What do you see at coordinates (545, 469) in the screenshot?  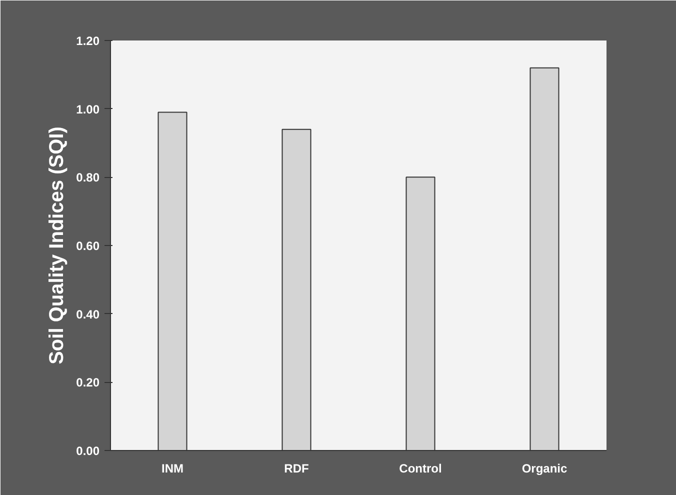 I see `x-tick-label: Organic` at bounding box center [545, 469].